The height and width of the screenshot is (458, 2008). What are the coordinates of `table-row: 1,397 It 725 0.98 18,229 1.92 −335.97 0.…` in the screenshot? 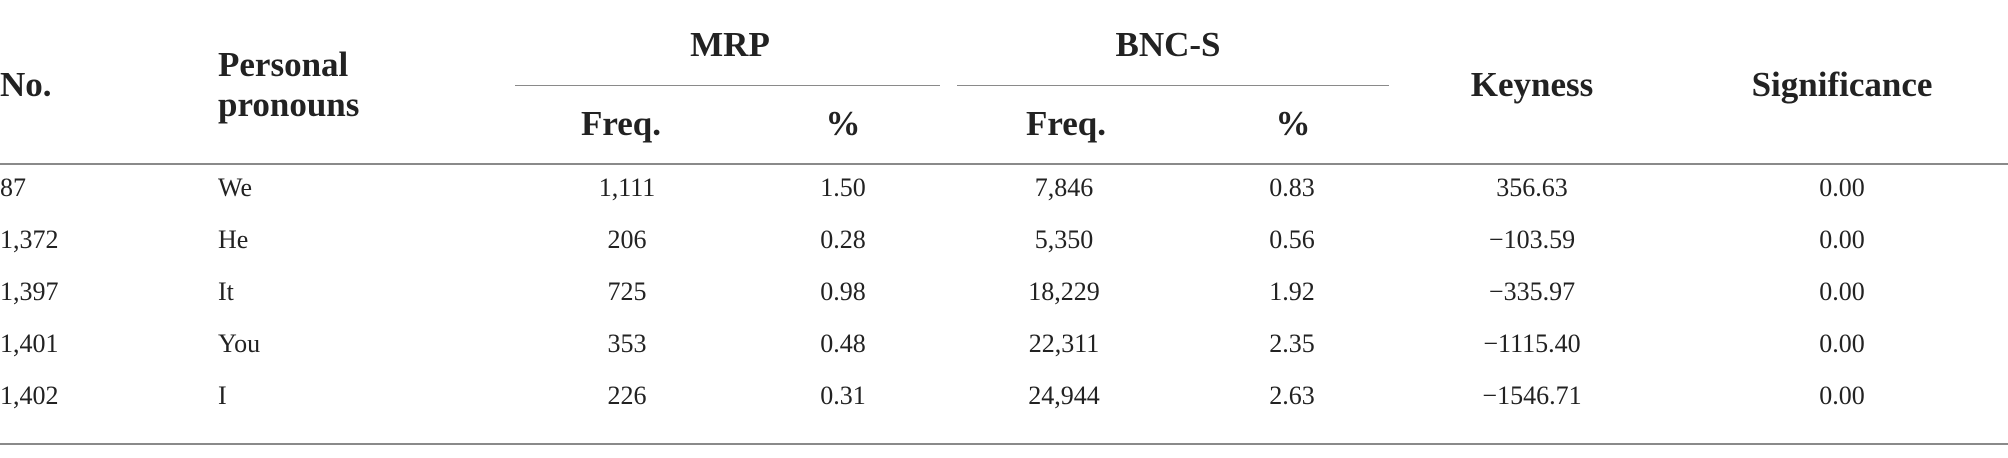 It's located at (1004, 302).